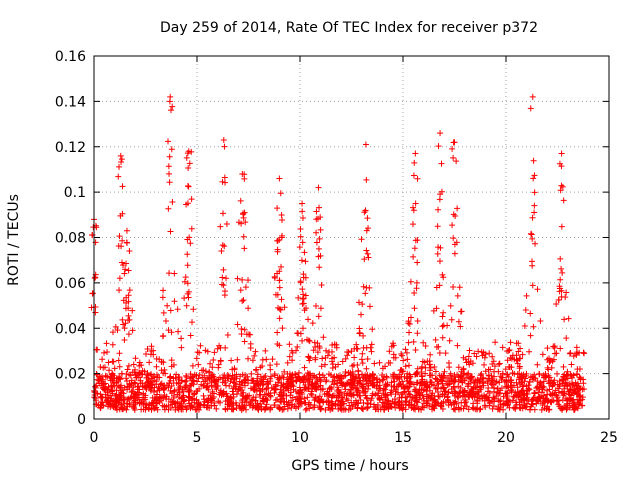 The image size is (640, 480). What do you see at coordinates (609, 438) in the screenshot?
I see `x-tick-label: 25` at bounding box center [609, 438].